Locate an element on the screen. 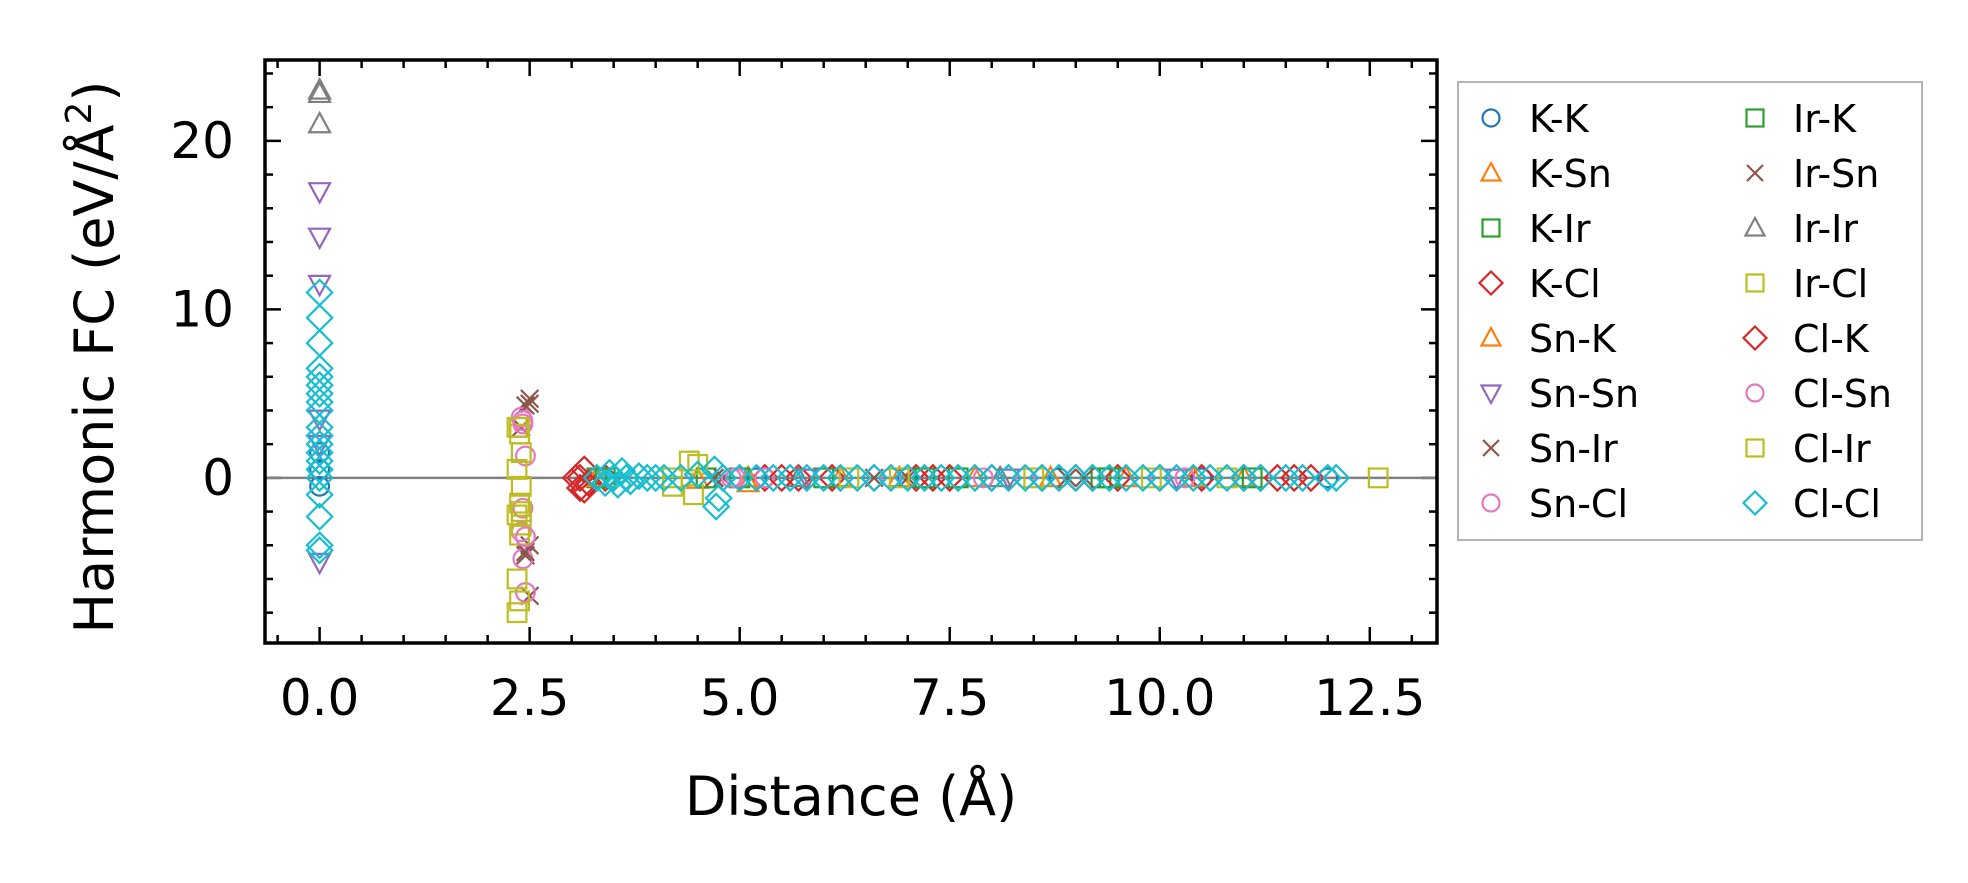  legend-frame is located at coordinates (1690, 311).